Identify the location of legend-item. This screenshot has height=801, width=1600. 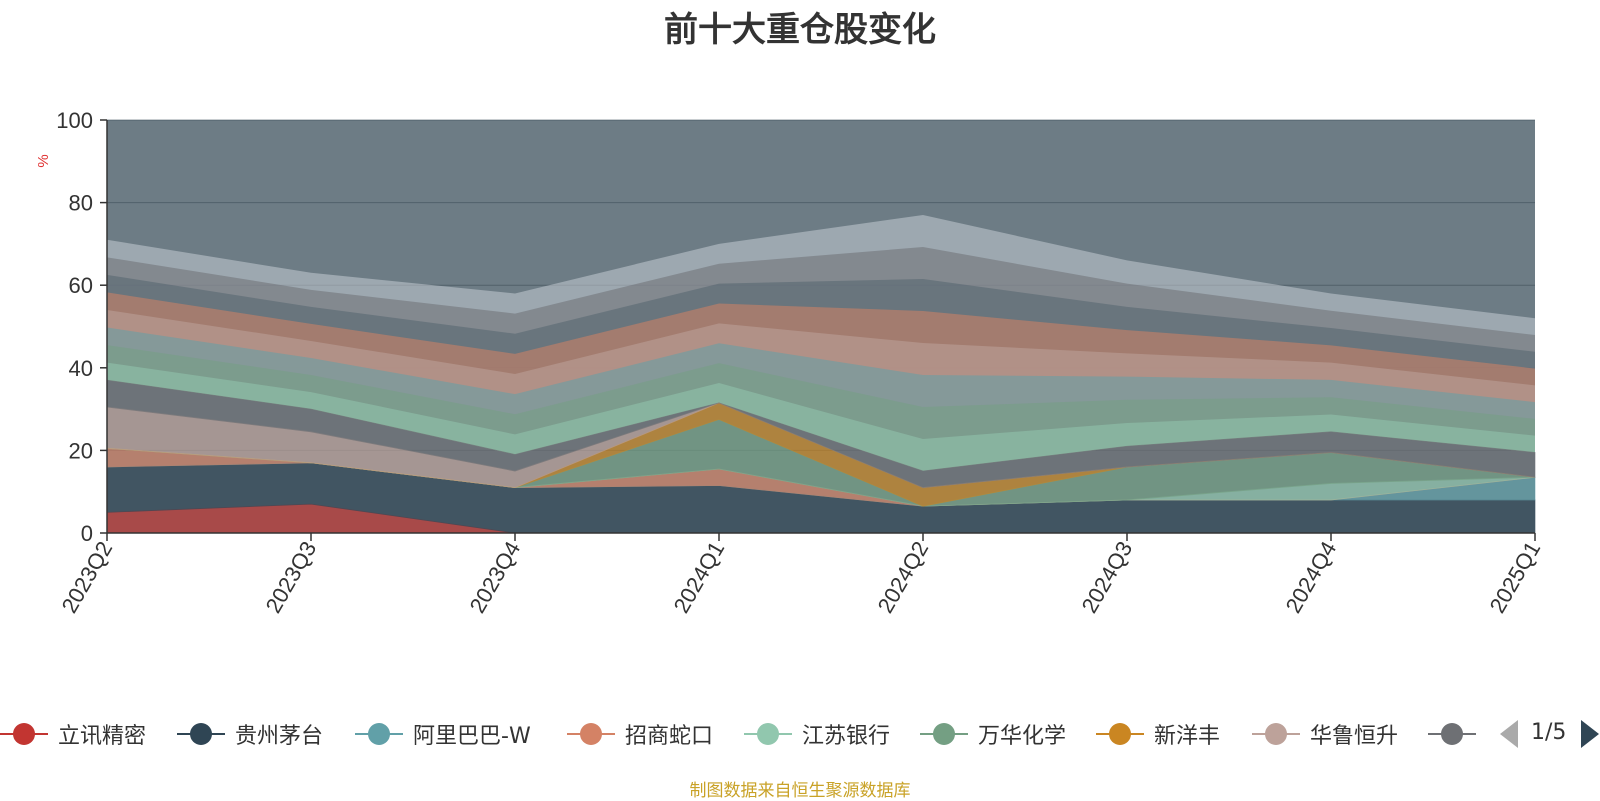
(1452, 734).